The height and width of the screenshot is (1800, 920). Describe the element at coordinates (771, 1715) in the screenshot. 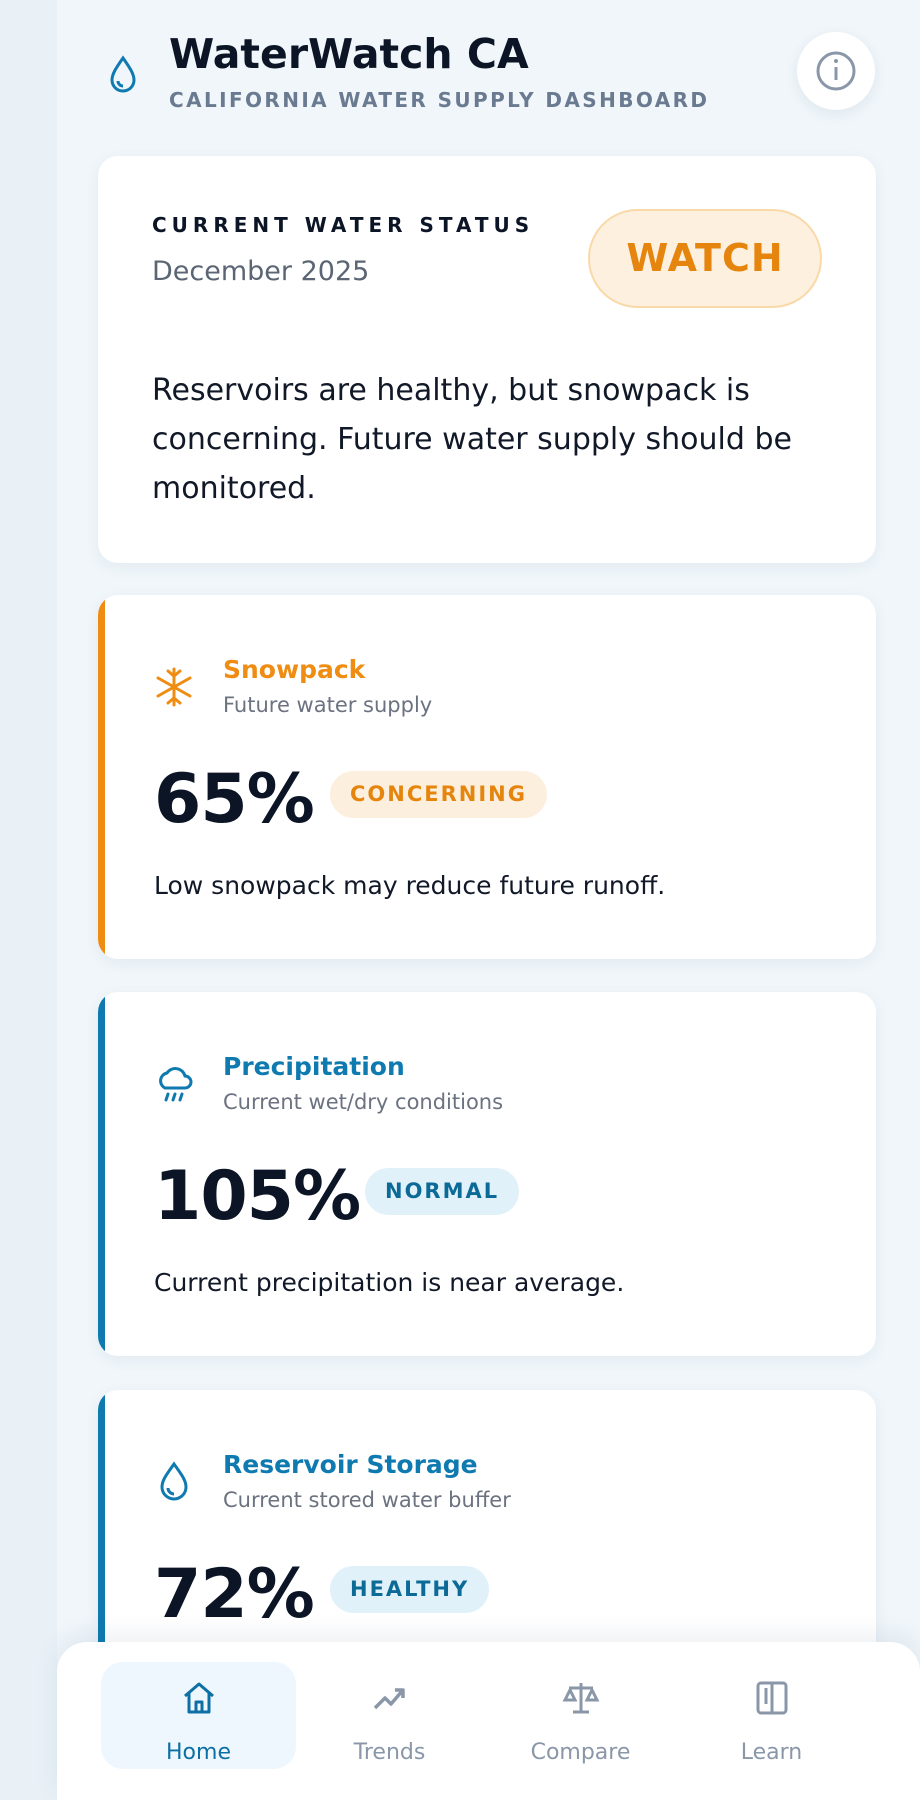

I see `nav-item: Learn` at that location.